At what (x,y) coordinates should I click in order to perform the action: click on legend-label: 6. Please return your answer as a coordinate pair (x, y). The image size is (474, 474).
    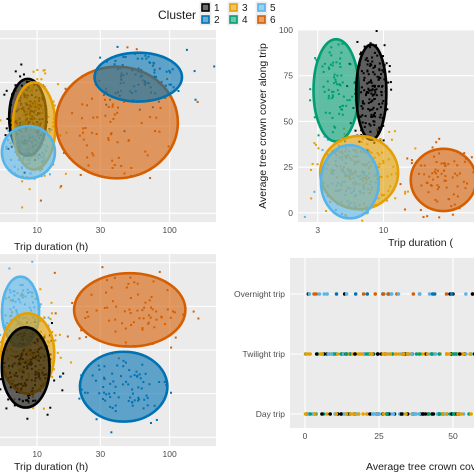
    Looking at the image, I should click on (273, 20).